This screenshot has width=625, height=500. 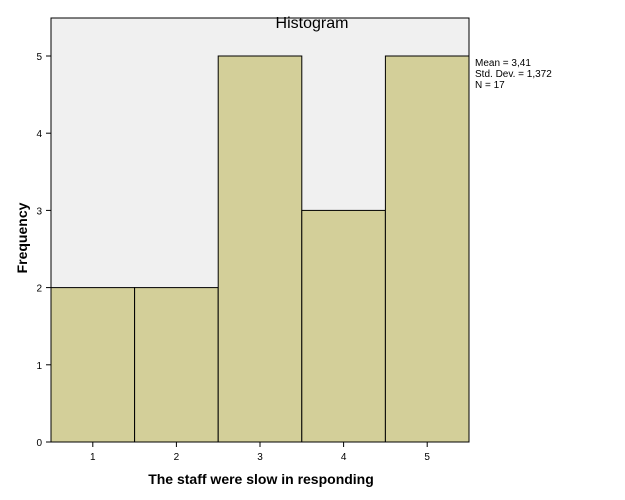 I want to click on y-tick-label-0: 0, so click(x=39, y=443).